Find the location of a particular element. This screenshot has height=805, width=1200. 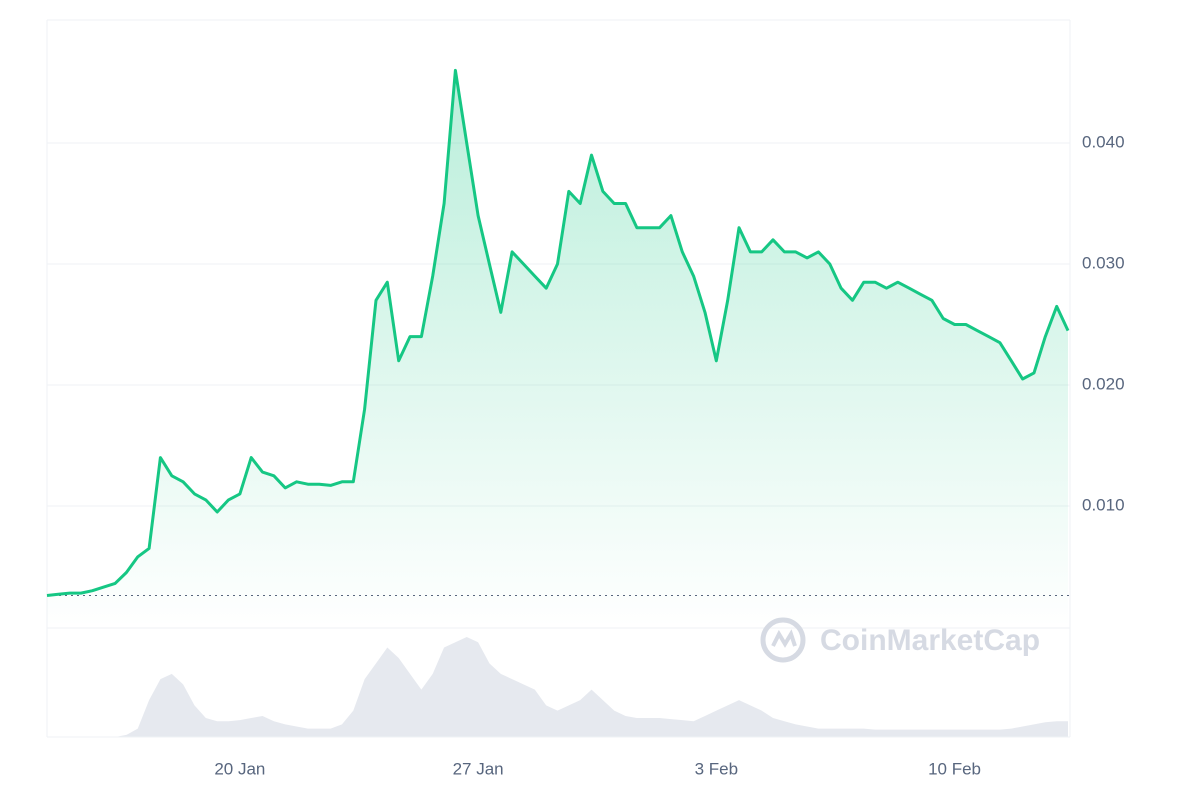

y-tick-label: 0.020 is located at coordinates (1103, 383).